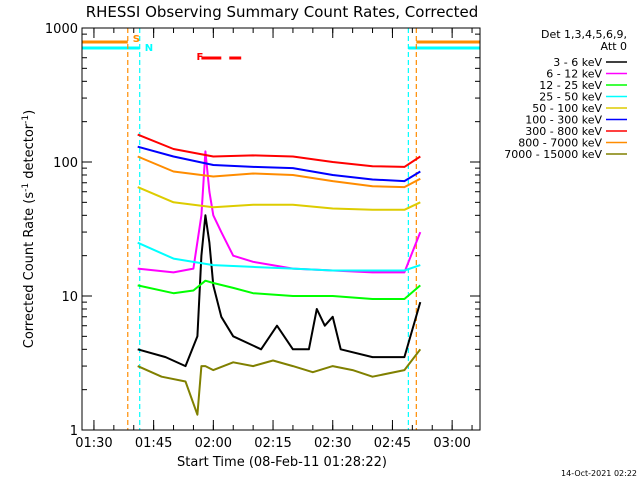 Image resolution: width=640 pixels, height=480 pixels. Describe the element at coordinates (279, 172) in the screenshot. I see `series-line-800-7000-kev` at that location.